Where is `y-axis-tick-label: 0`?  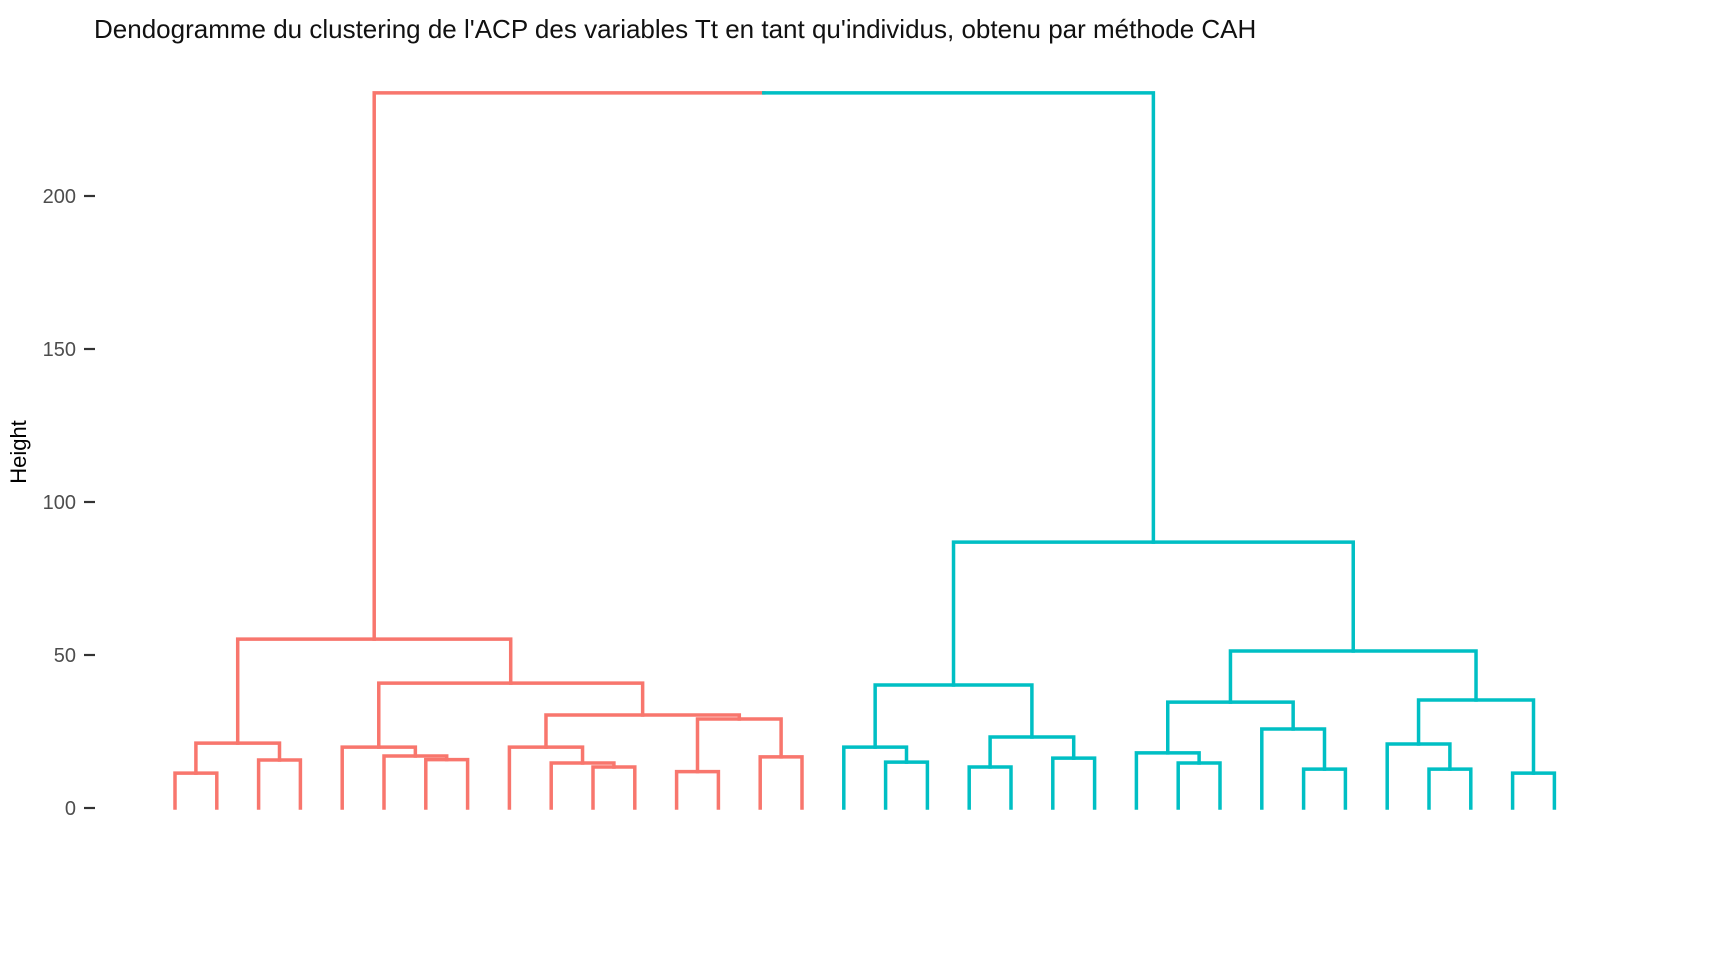
y-axis-tick-label: 0 is located at coordinates (70, 809).